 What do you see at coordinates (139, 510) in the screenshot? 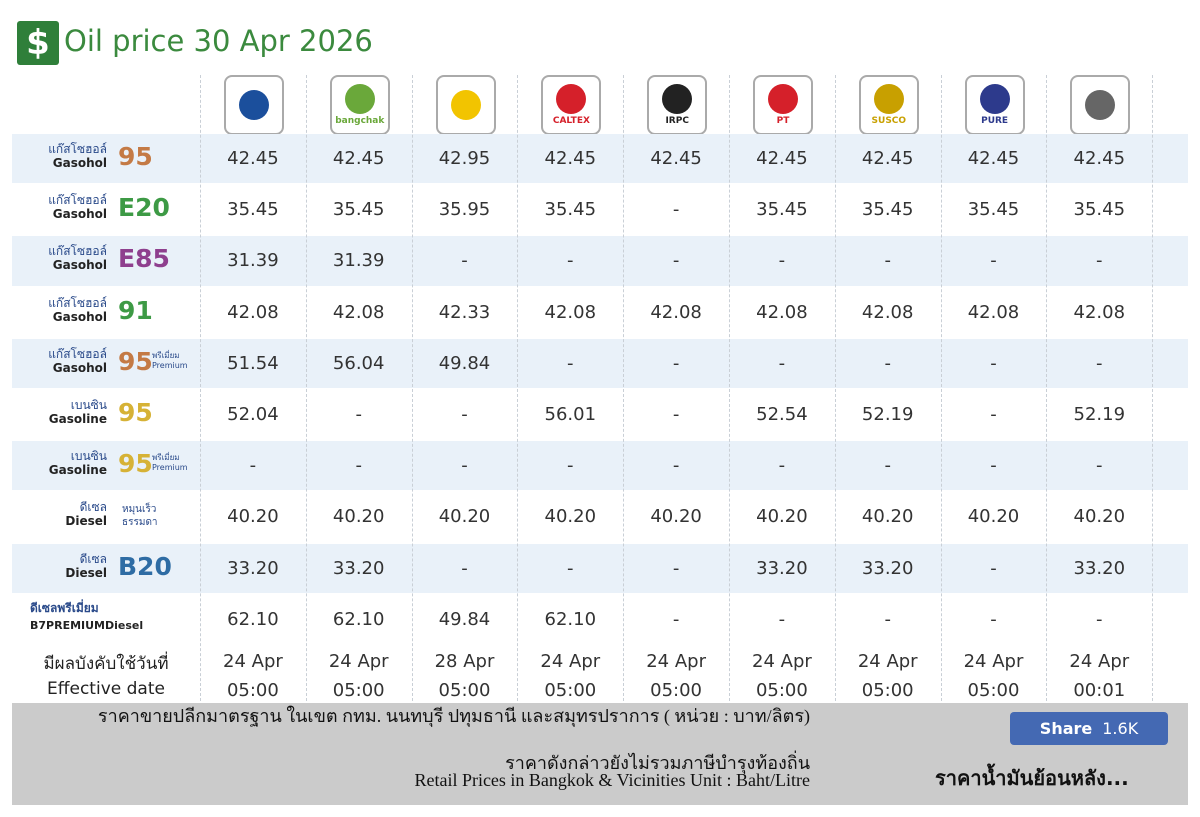
I see `fuel-note: หมุนเร็ว` at bounding box center [139, 510].